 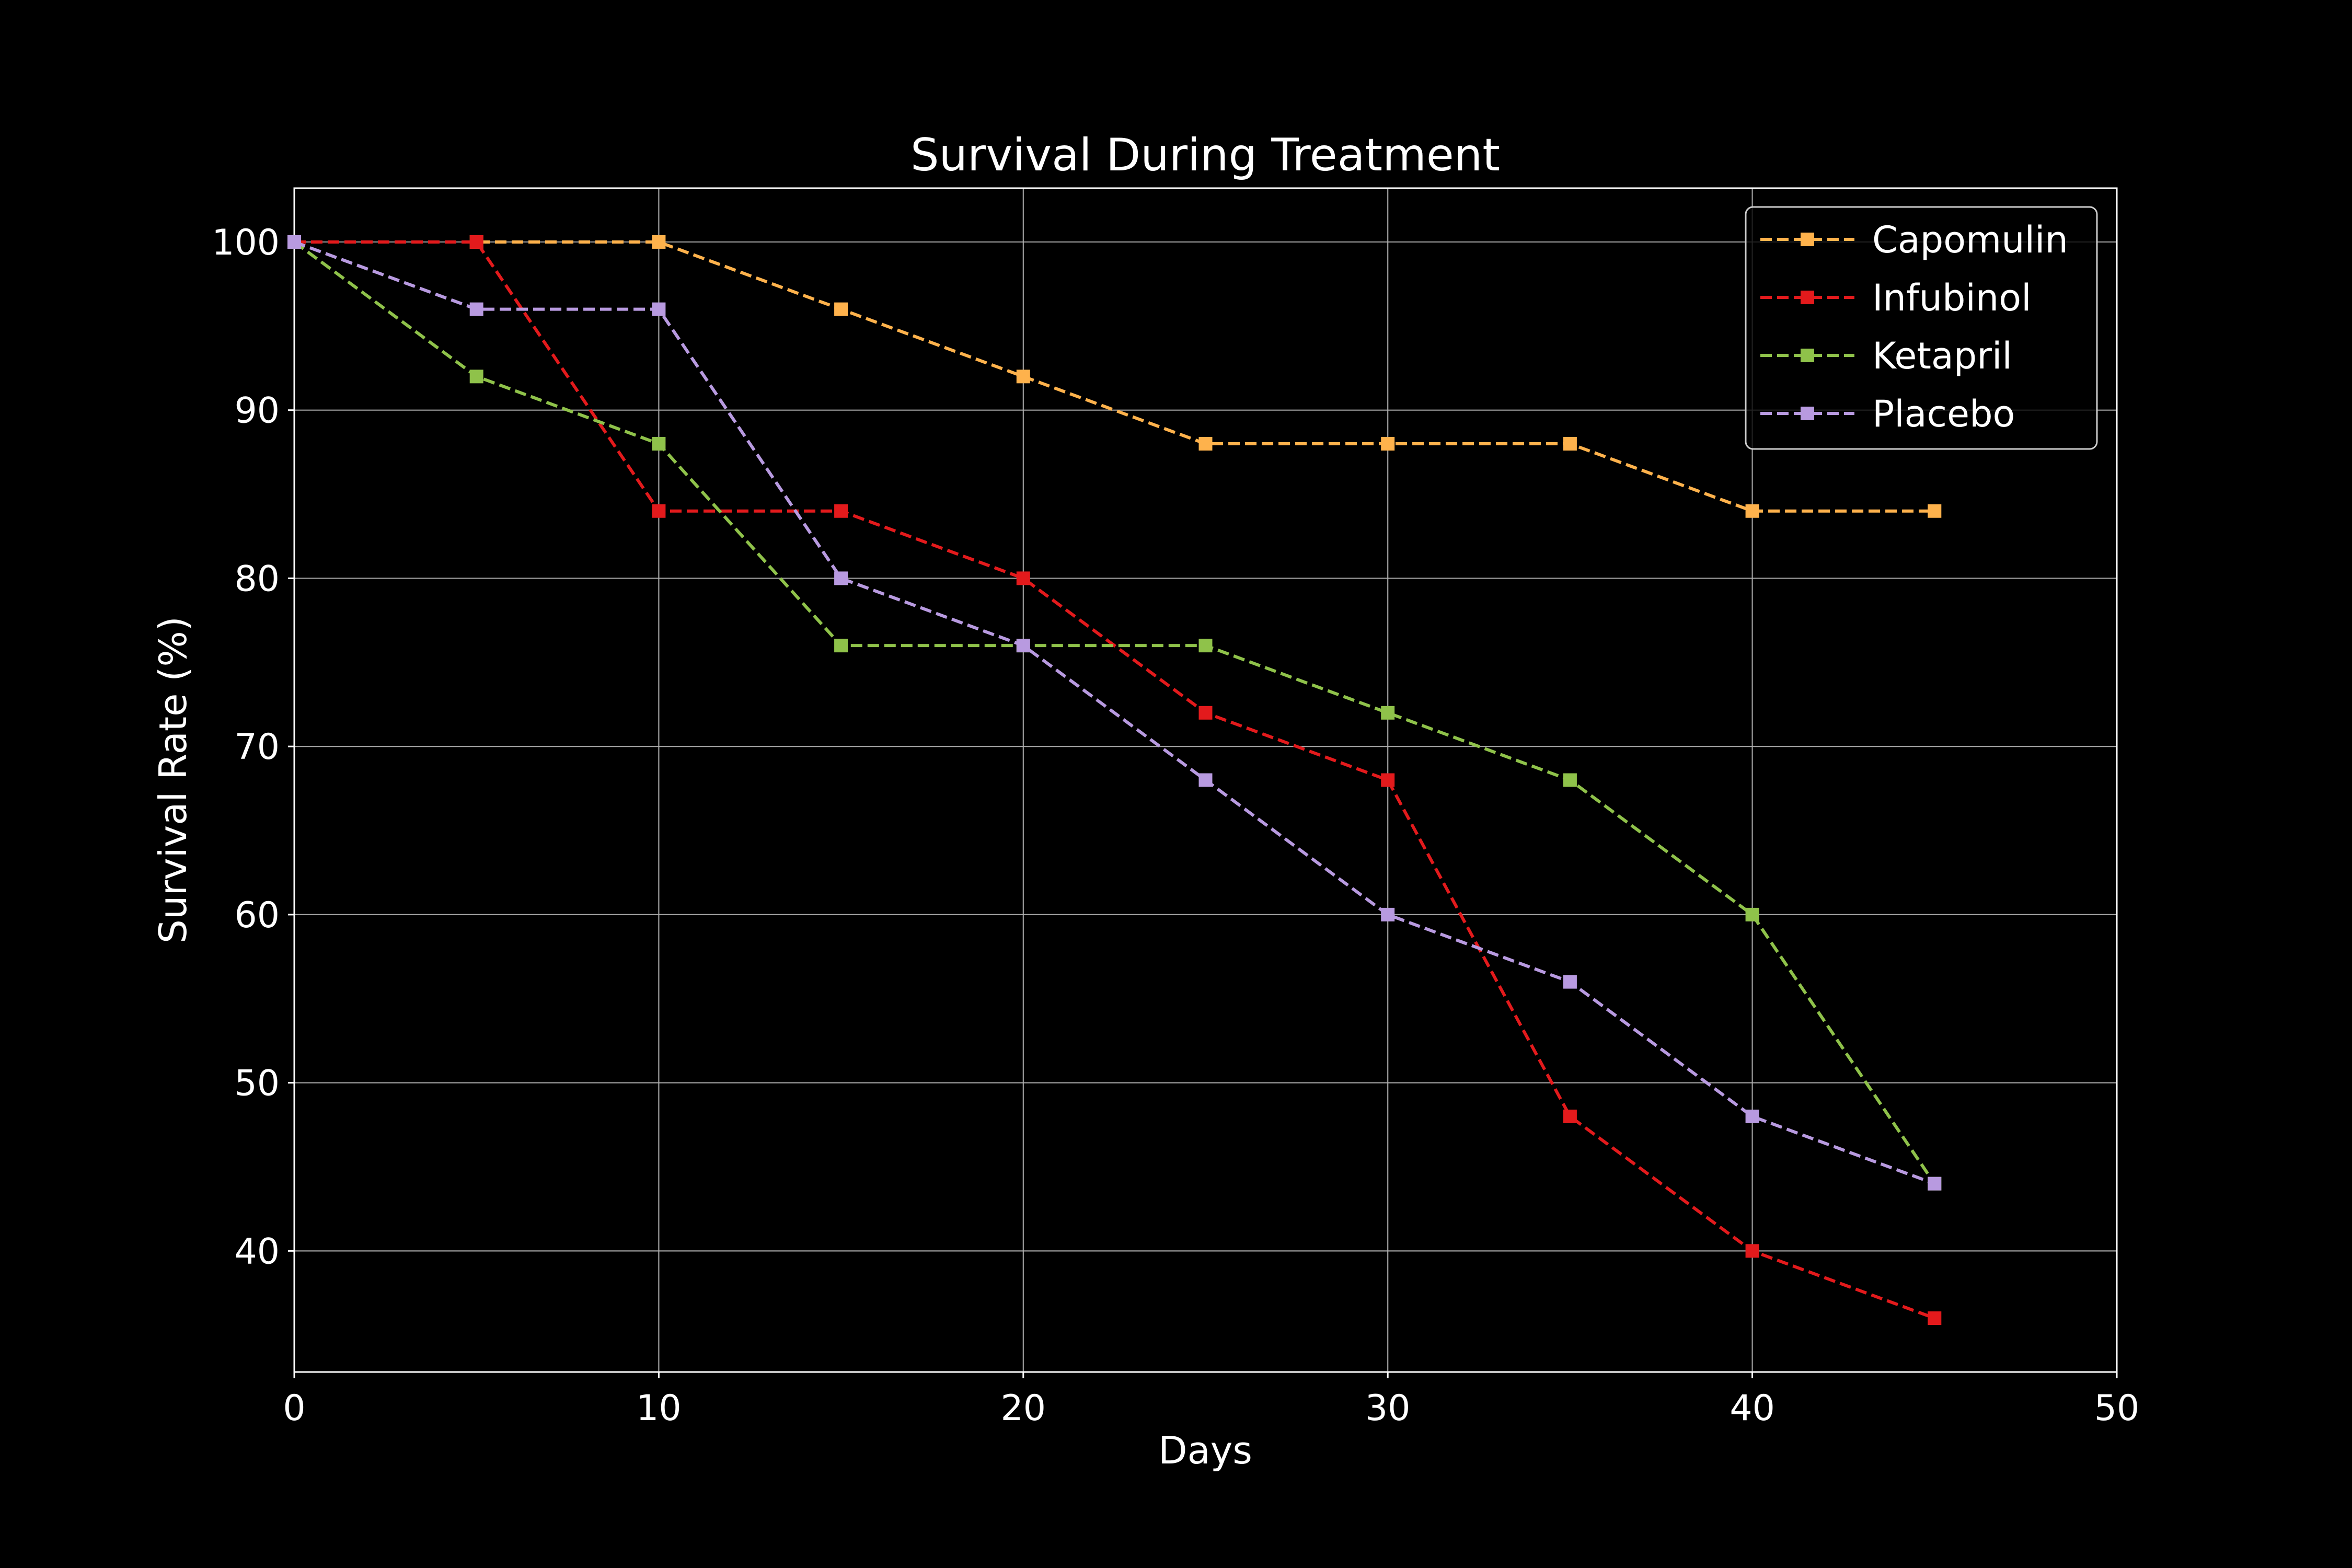 I want to click on y-tick-label: 40, so click(x=257, y=1251).